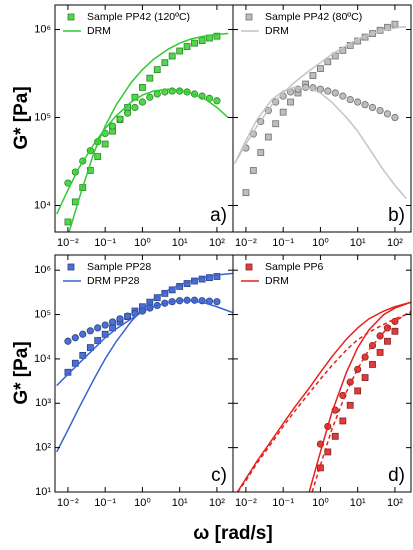 This screenshot has height=550, width=413. What do you see at coordinates (294, 267) in the screenshot?
I see `legend-label: Sample PP6` at bounding box center [294, 267].